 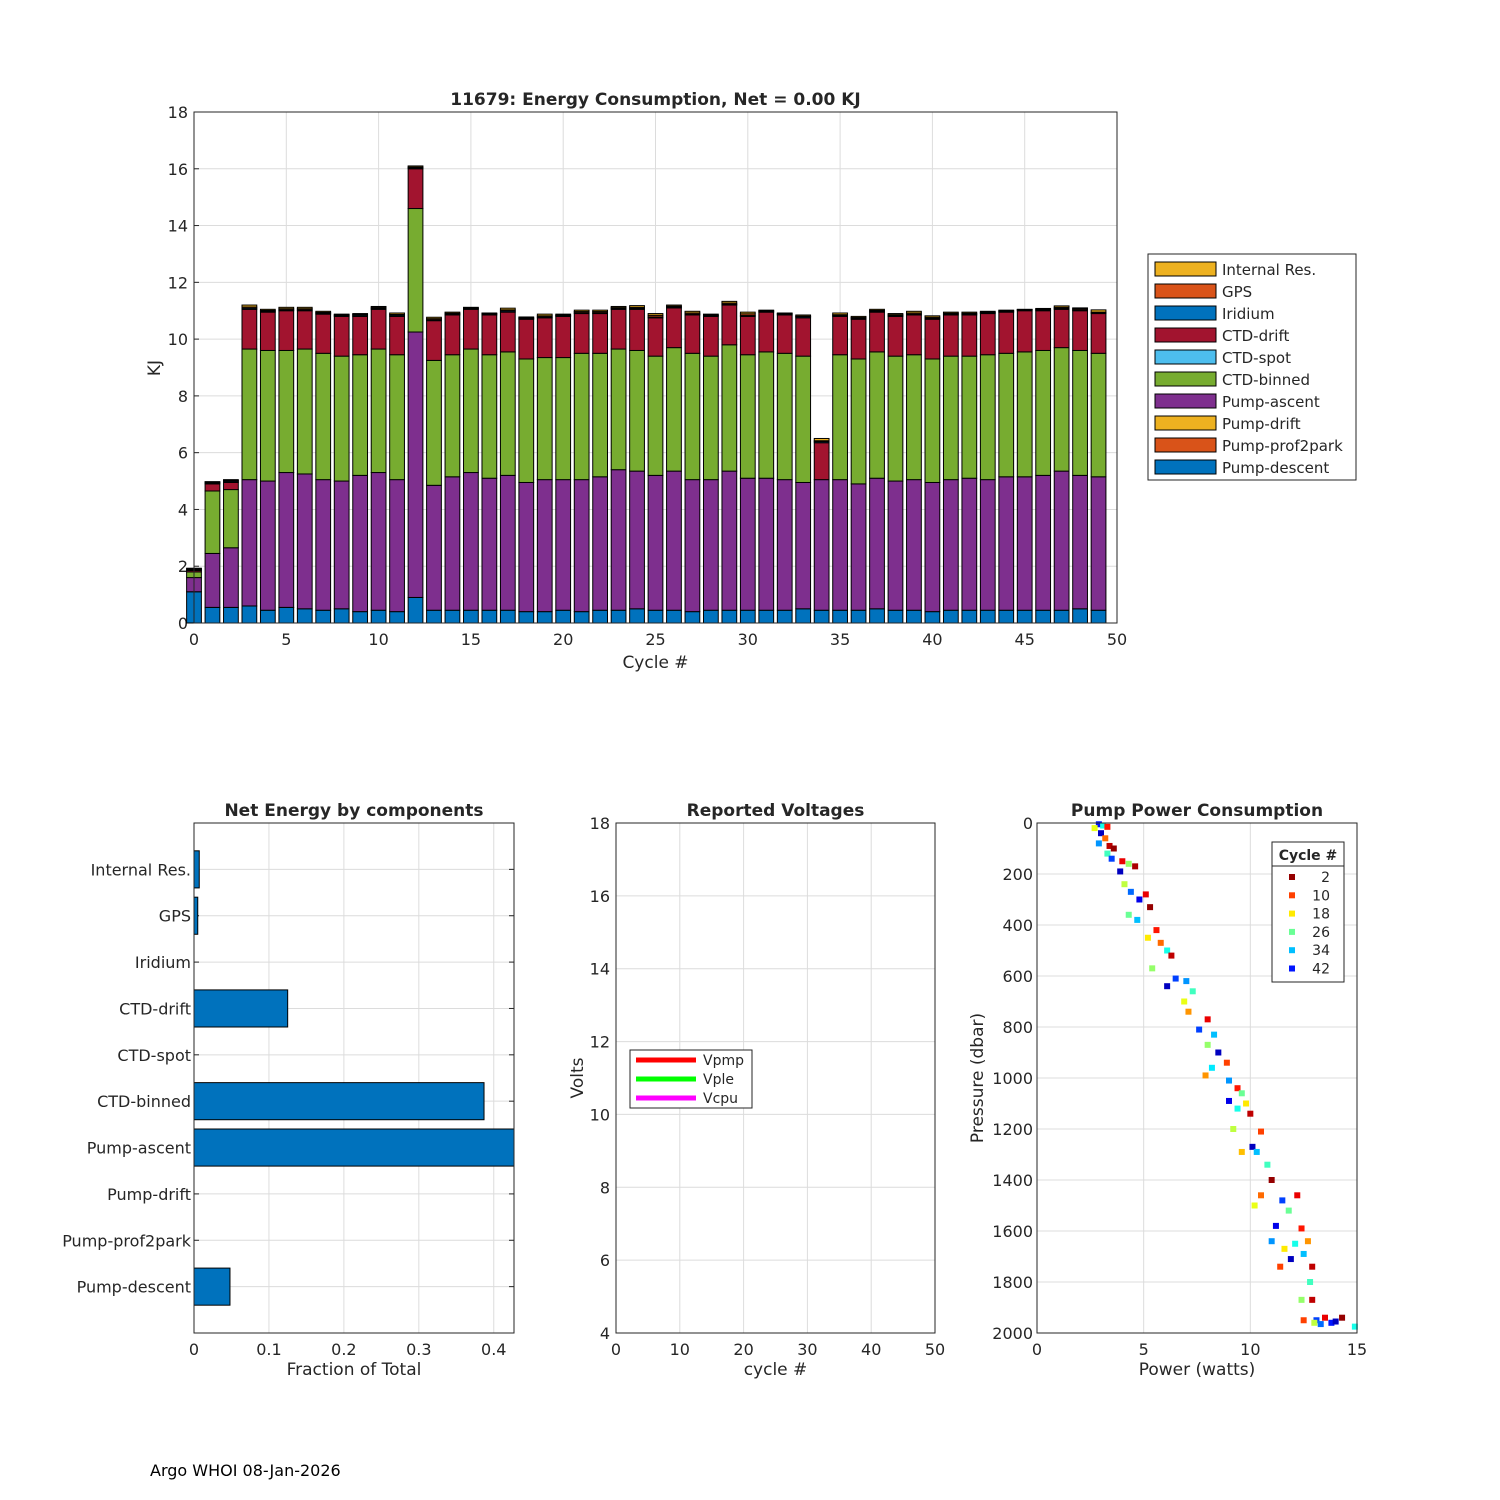 I want to click on y-tick-label: 18, so click(x=178, y=112).